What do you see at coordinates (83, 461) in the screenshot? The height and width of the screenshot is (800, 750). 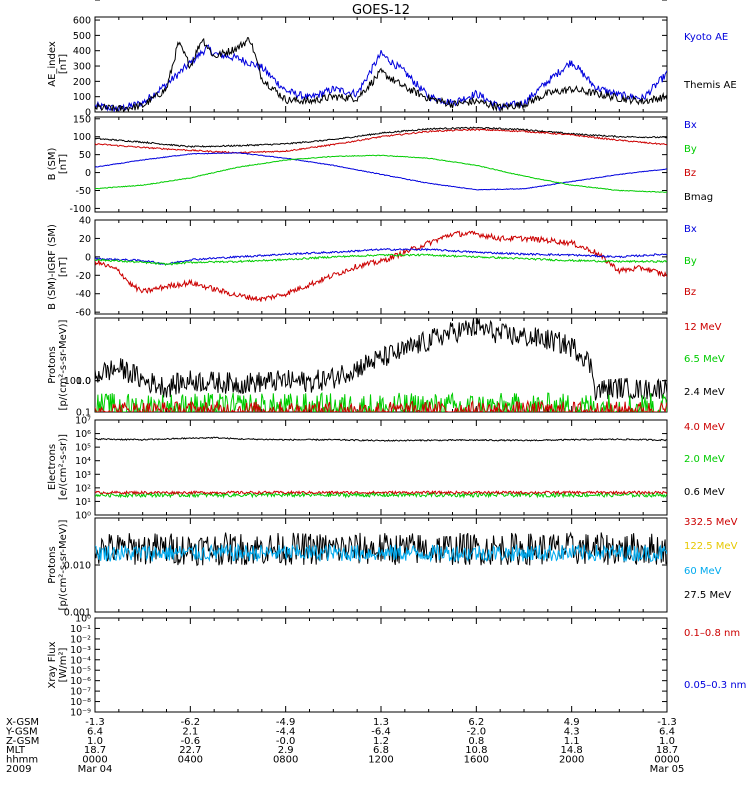 I see `y-tick-label: 10⁴` at bounding box center [83, 461].